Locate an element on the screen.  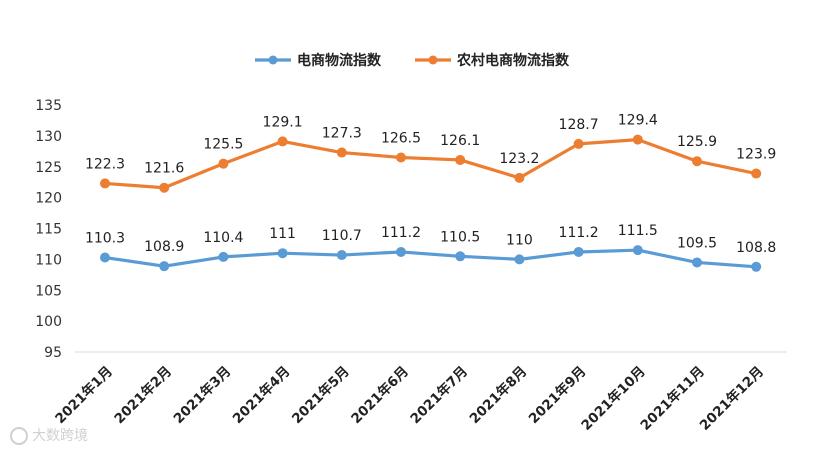
legend-item: 电商物流指数 is located at coordinates (318, 60).